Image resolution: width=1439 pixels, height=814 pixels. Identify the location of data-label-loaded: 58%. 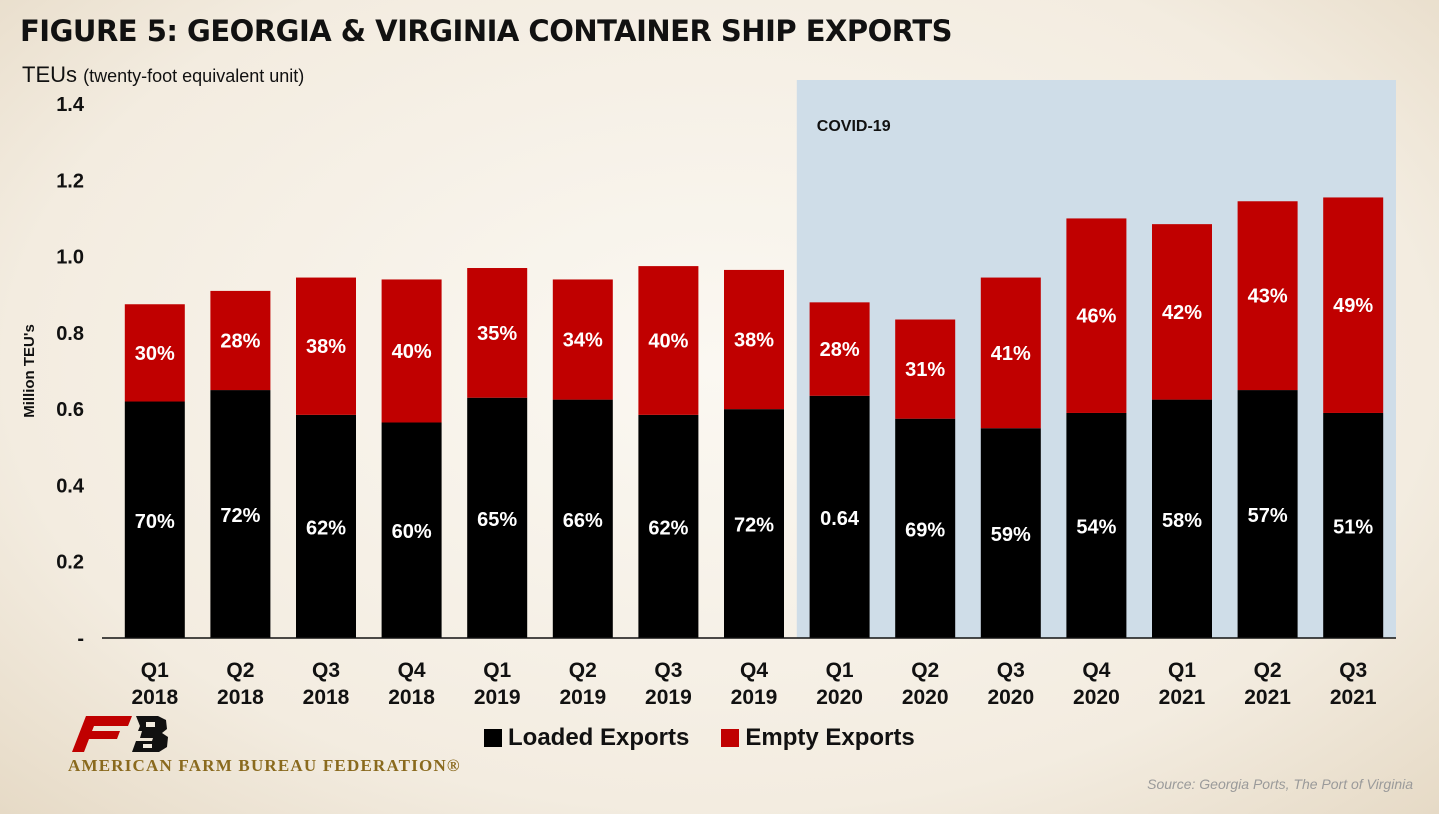
(1182, 521).